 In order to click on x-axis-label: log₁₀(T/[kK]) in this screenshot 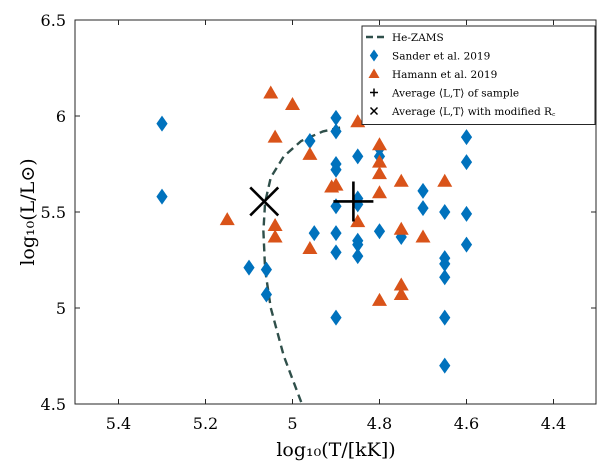, I will do `click(335, 450)`.